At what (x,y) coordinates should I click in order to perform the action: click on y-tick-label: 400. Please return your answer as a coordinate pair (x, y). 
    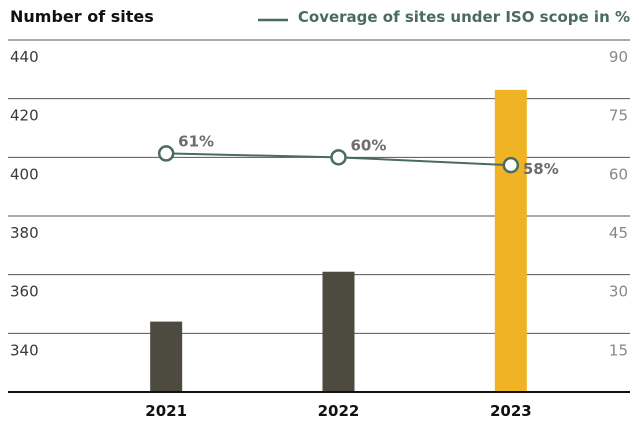
    Looking at the image, I should click on (24, 174).